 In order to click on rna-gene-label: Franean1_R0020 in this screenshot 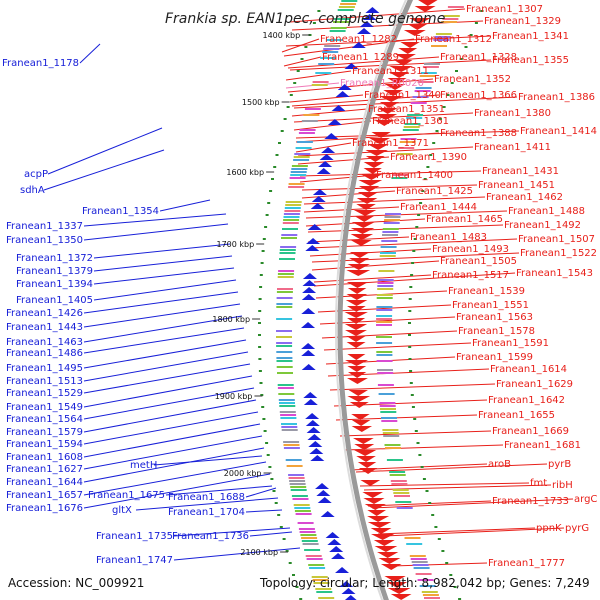, I will do `click(382, 83)`.